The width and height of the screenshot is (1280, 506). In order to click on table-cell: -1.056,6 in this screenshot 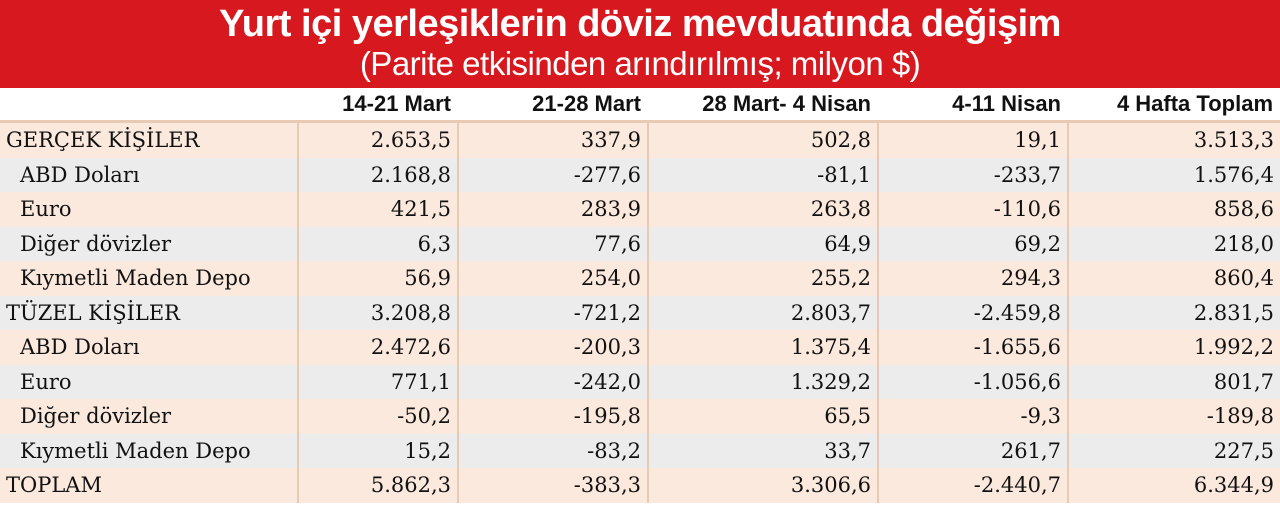, I will do `click(972, 381)`.